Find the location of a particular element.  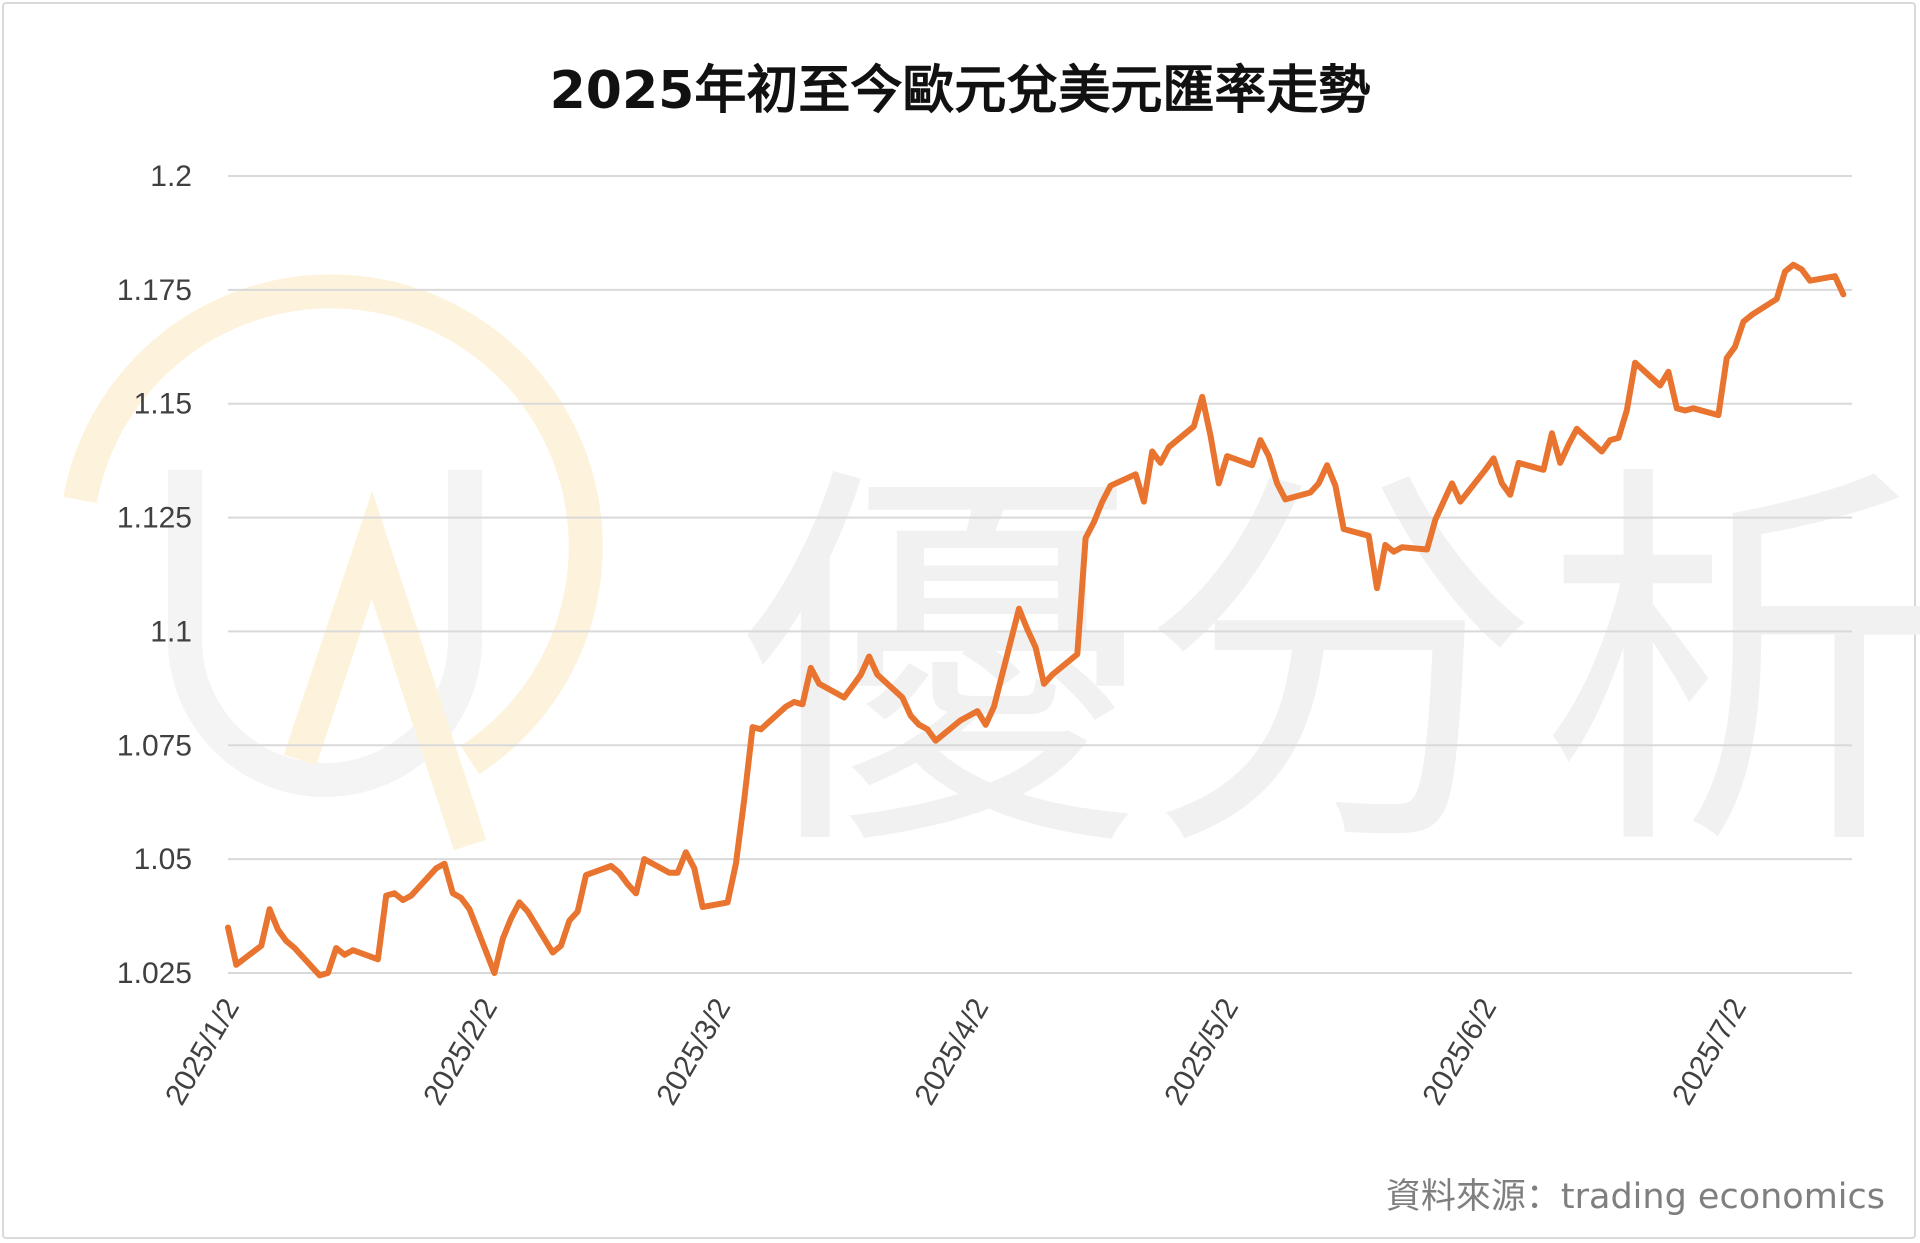

x-tick-label: 2025/7/2 is located at coordinates (1709, 1052).